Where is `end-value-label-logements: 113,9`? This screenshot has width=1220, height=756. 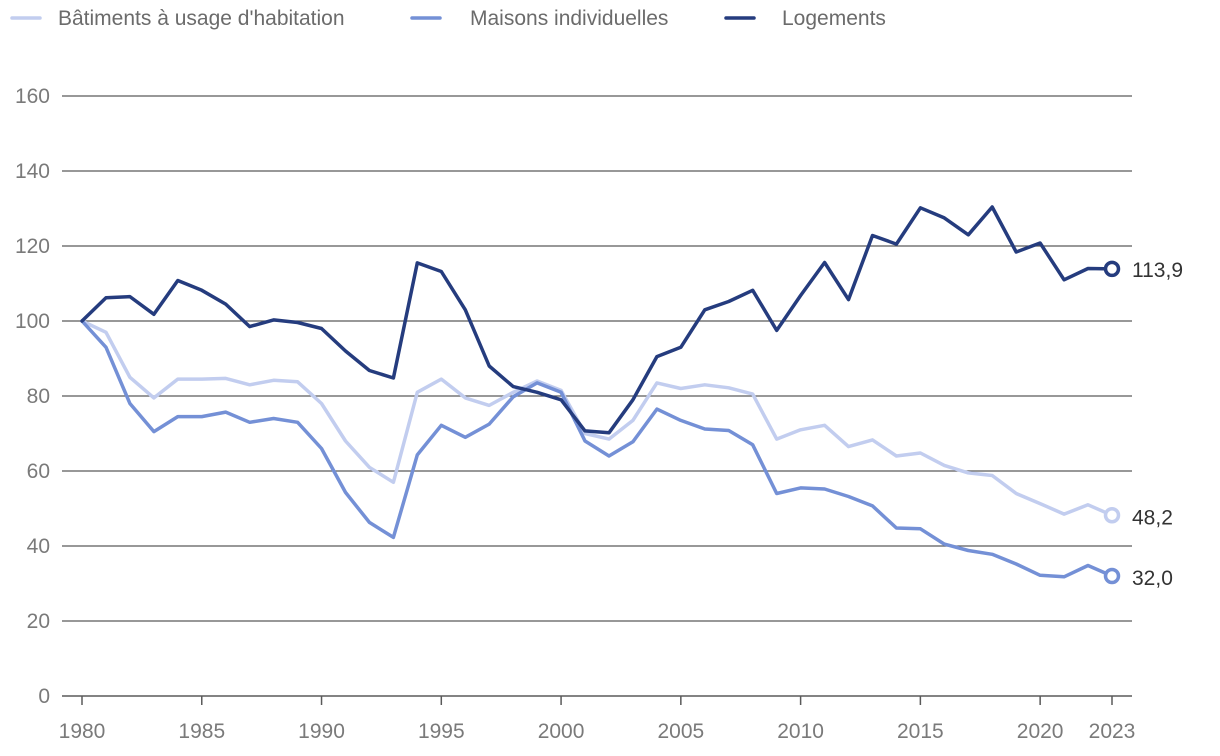 end-value-label-logements: 113,9 is located at coordinates (1157, 270).